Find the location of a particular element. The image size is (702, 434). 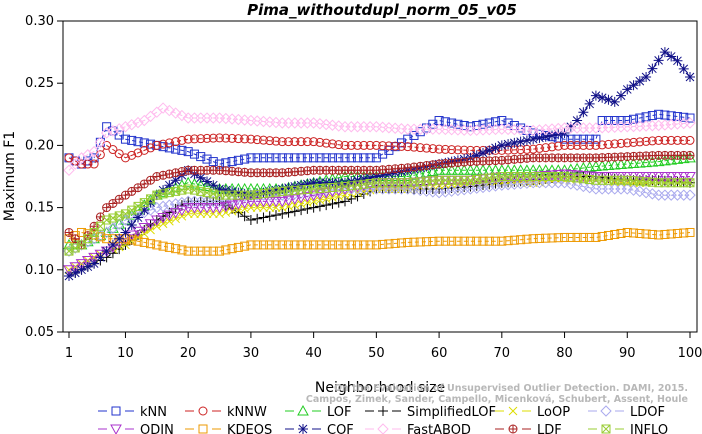

series-line-kdeos is located at coordinates (379, 241).